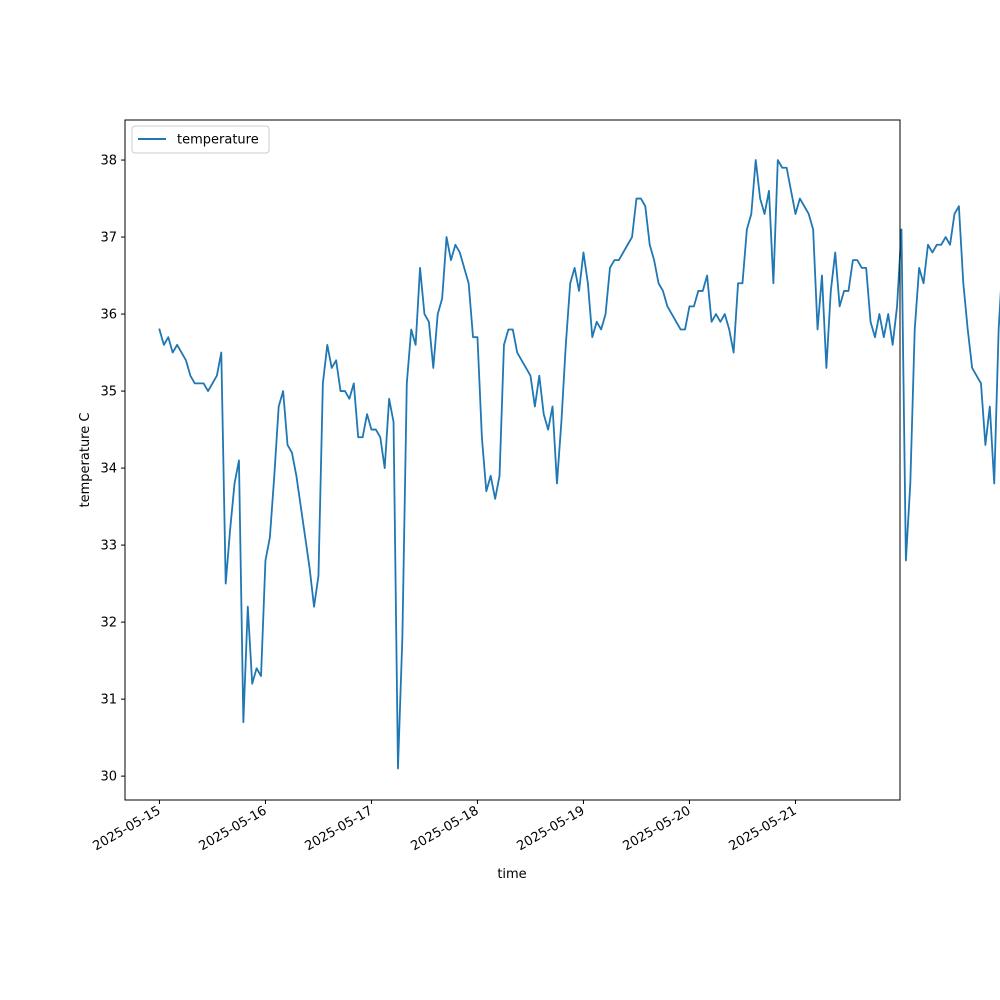  I want to click on y-tick-label: 35, so click(108, 392).